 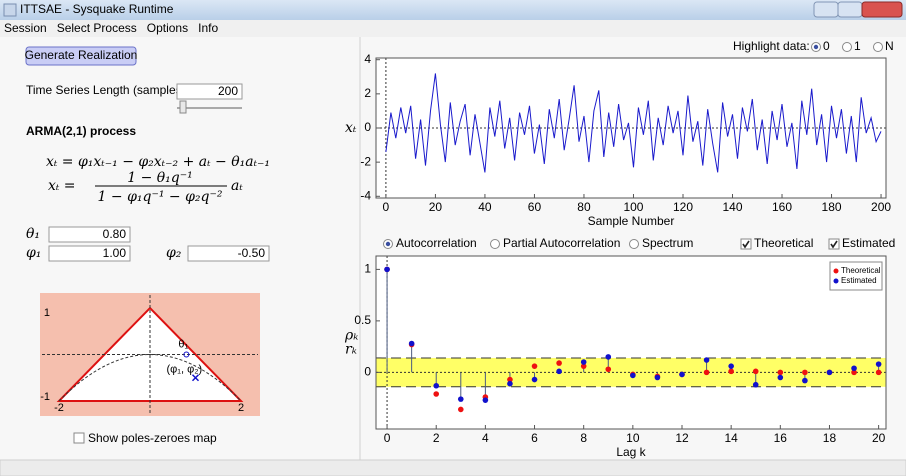 I want to click on x-tick-label: 2, so click(x=436, y=438).